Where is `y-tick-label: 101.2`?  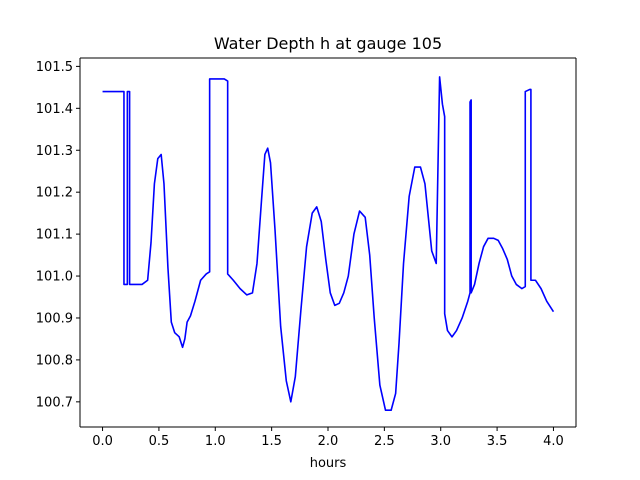 y-tick-label: 101.2 is located at coordinates (54, 193).